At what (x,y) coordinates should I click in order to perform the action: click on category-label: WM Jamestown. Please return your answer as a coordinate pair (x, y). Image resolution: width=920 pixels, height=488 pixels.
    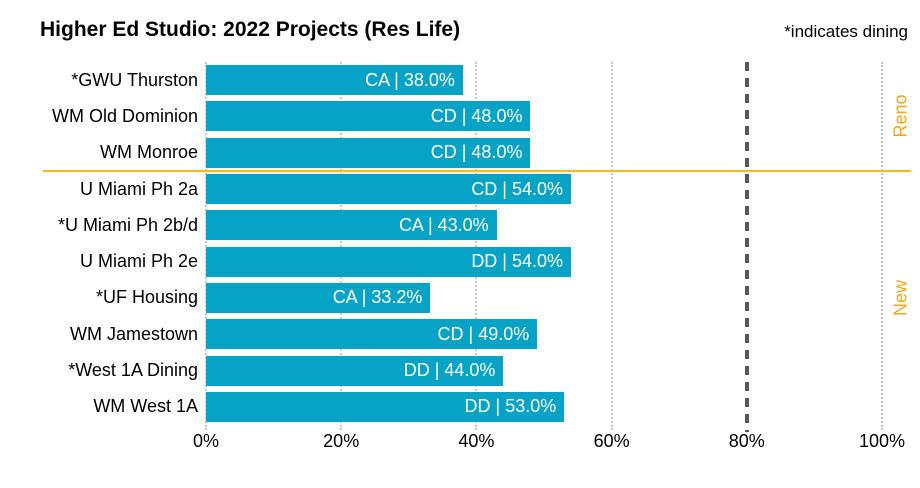
    Looking at the image, I should click on (133, 333).